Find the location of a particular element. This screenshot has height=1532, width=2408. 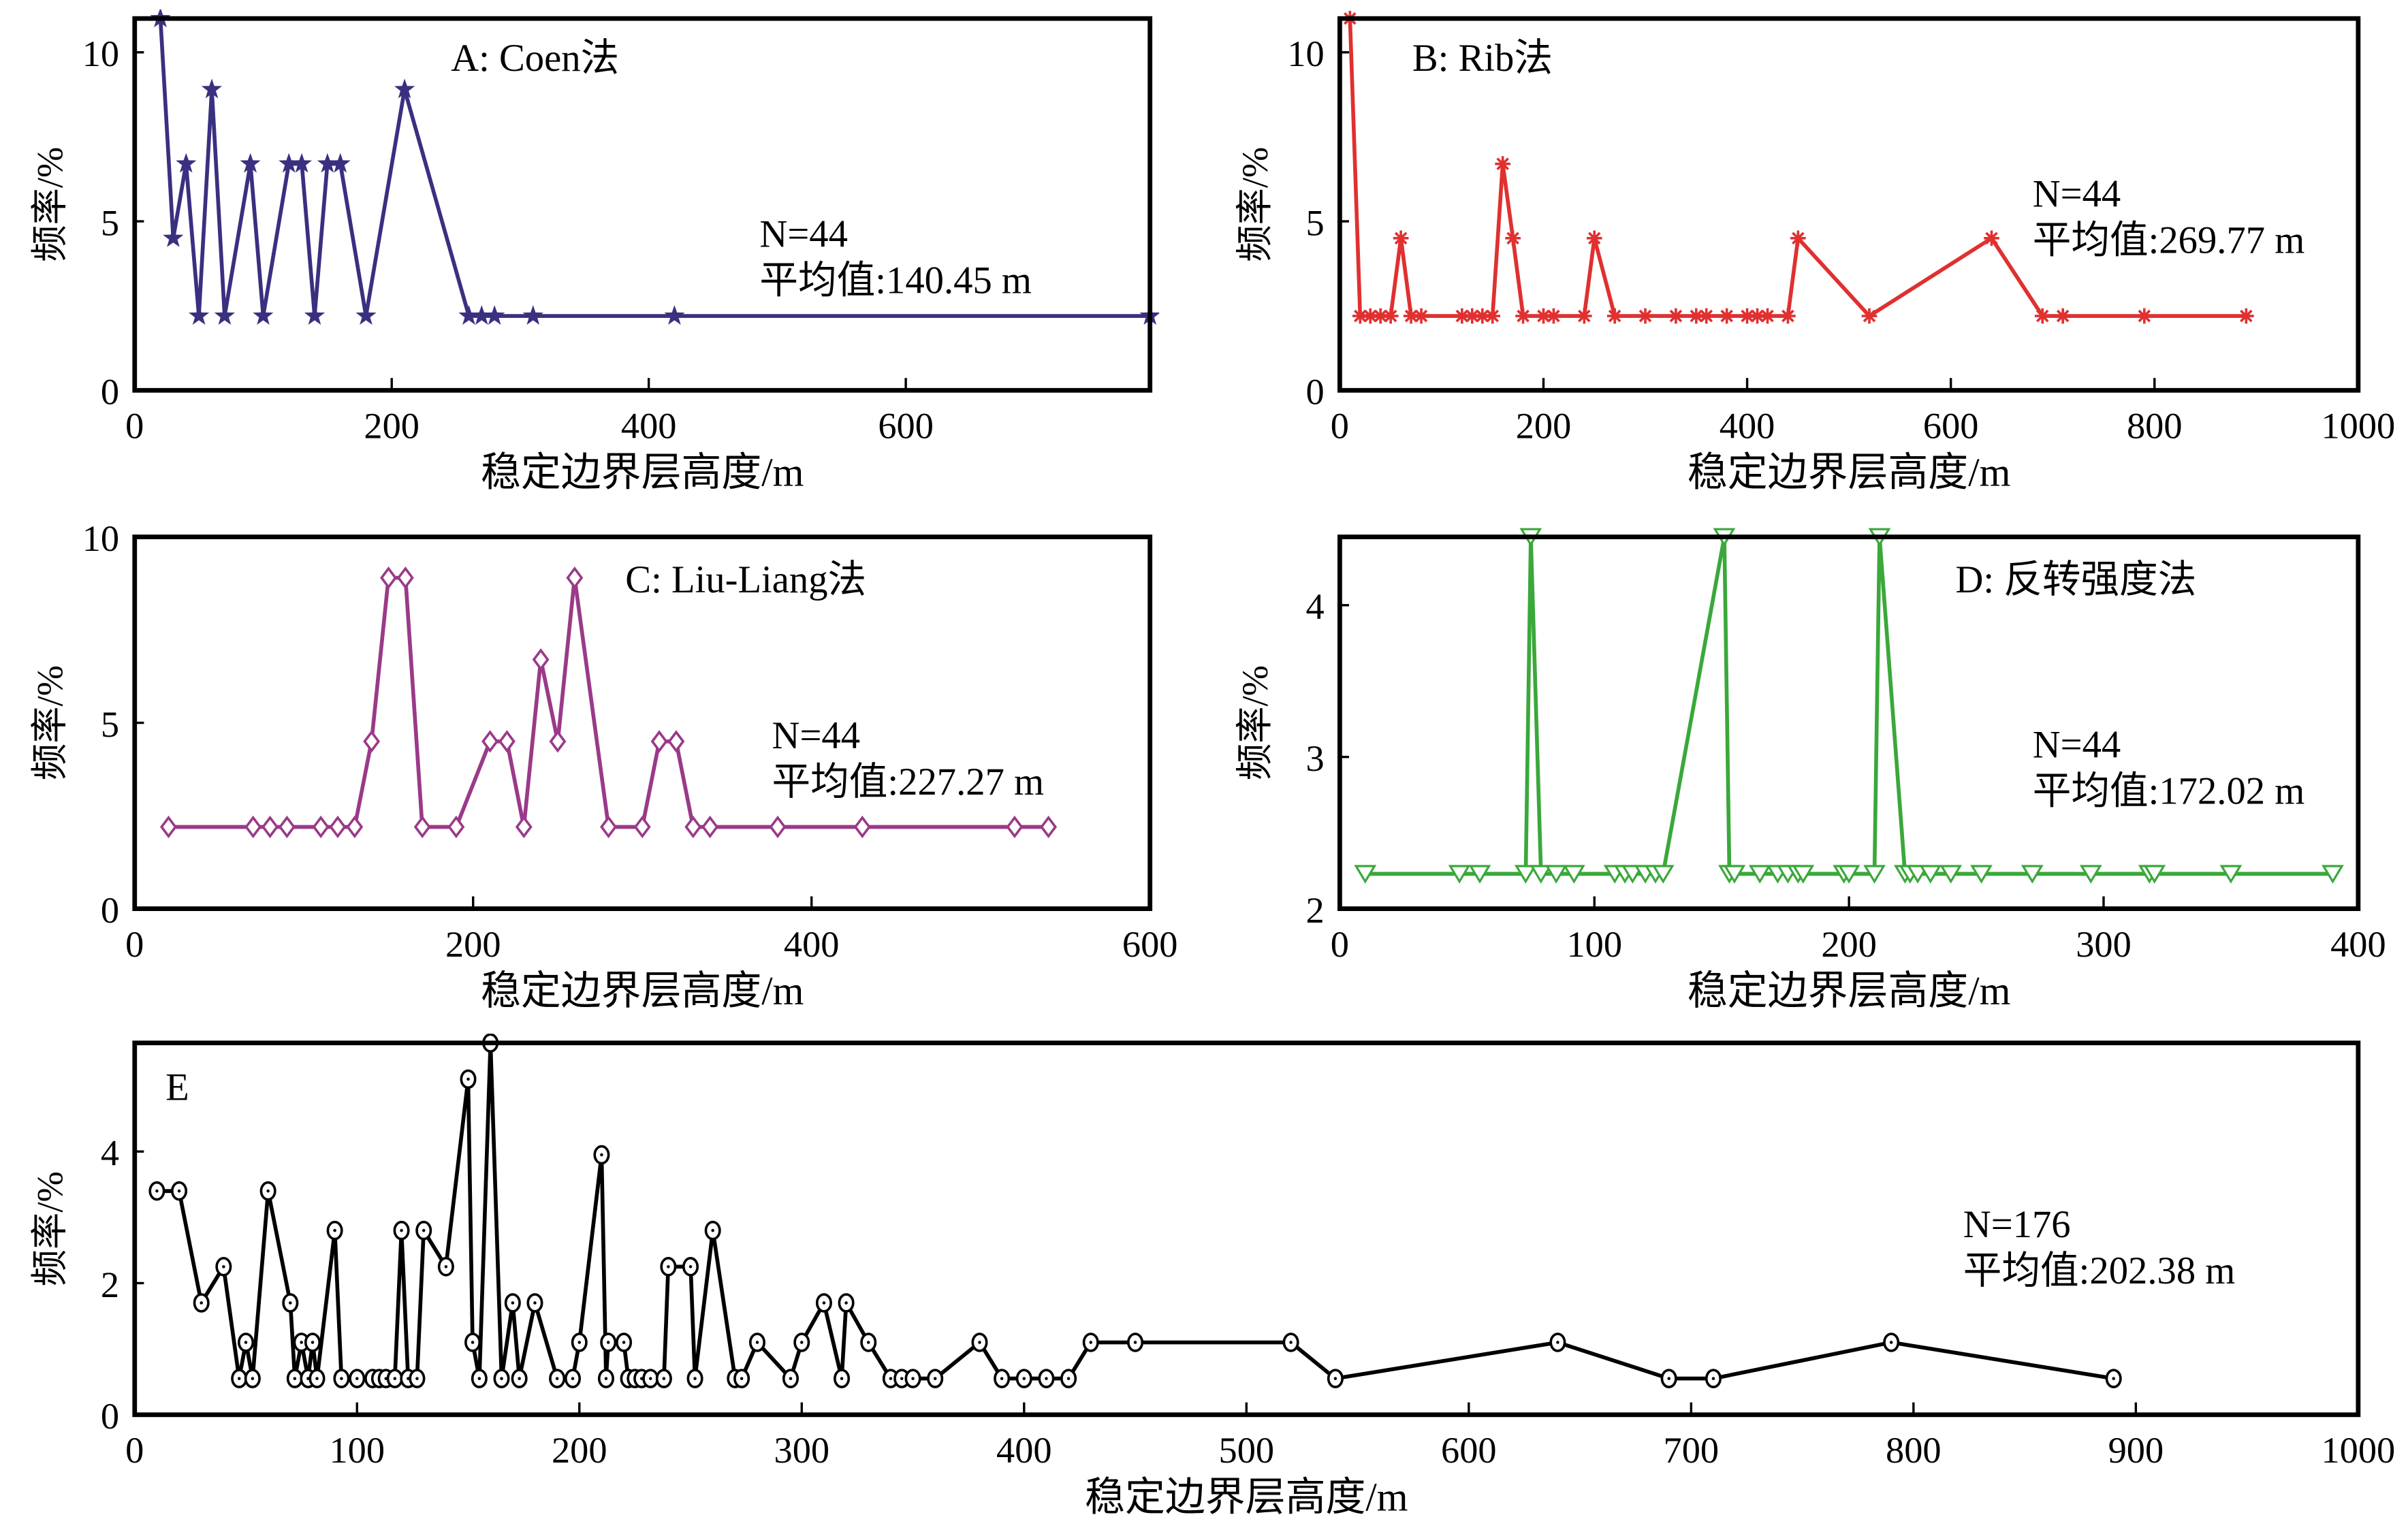

mean-value-label: 平均值:227.27 m is located at coordinates (908, 782).